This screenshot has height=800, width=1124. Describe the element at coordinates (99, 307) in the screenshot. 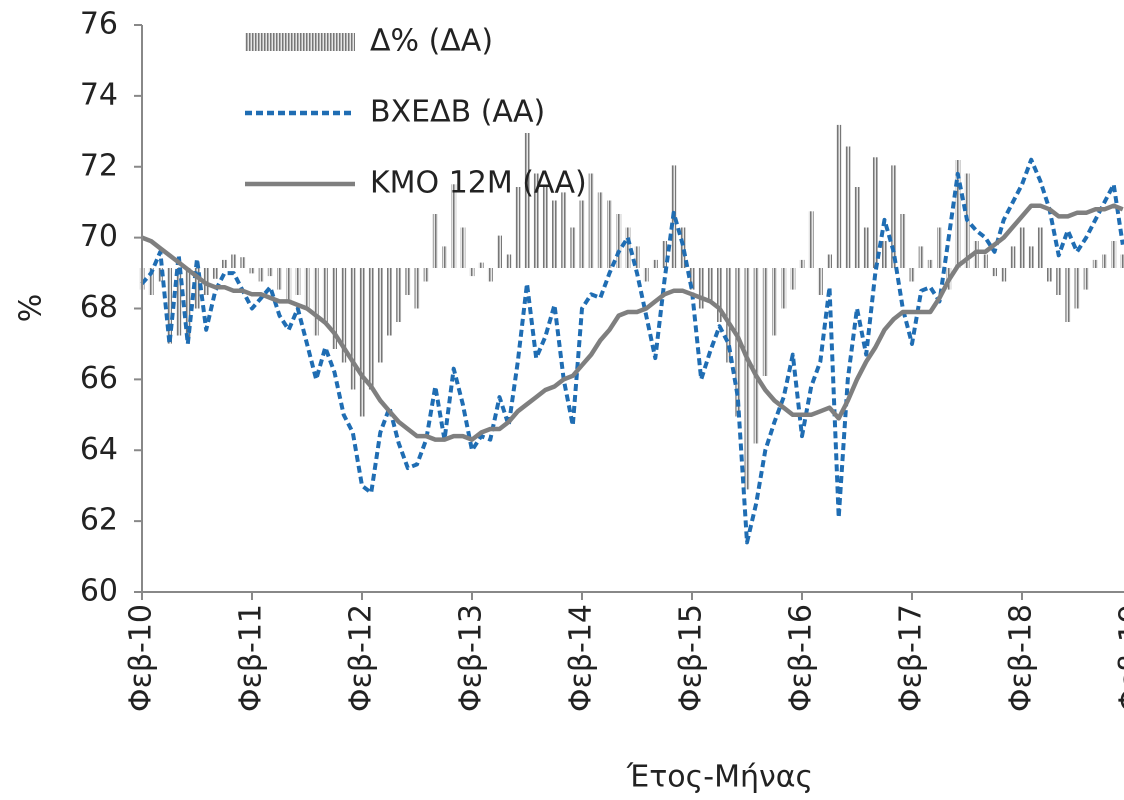

I see `y-tick-label: 68` at that location.